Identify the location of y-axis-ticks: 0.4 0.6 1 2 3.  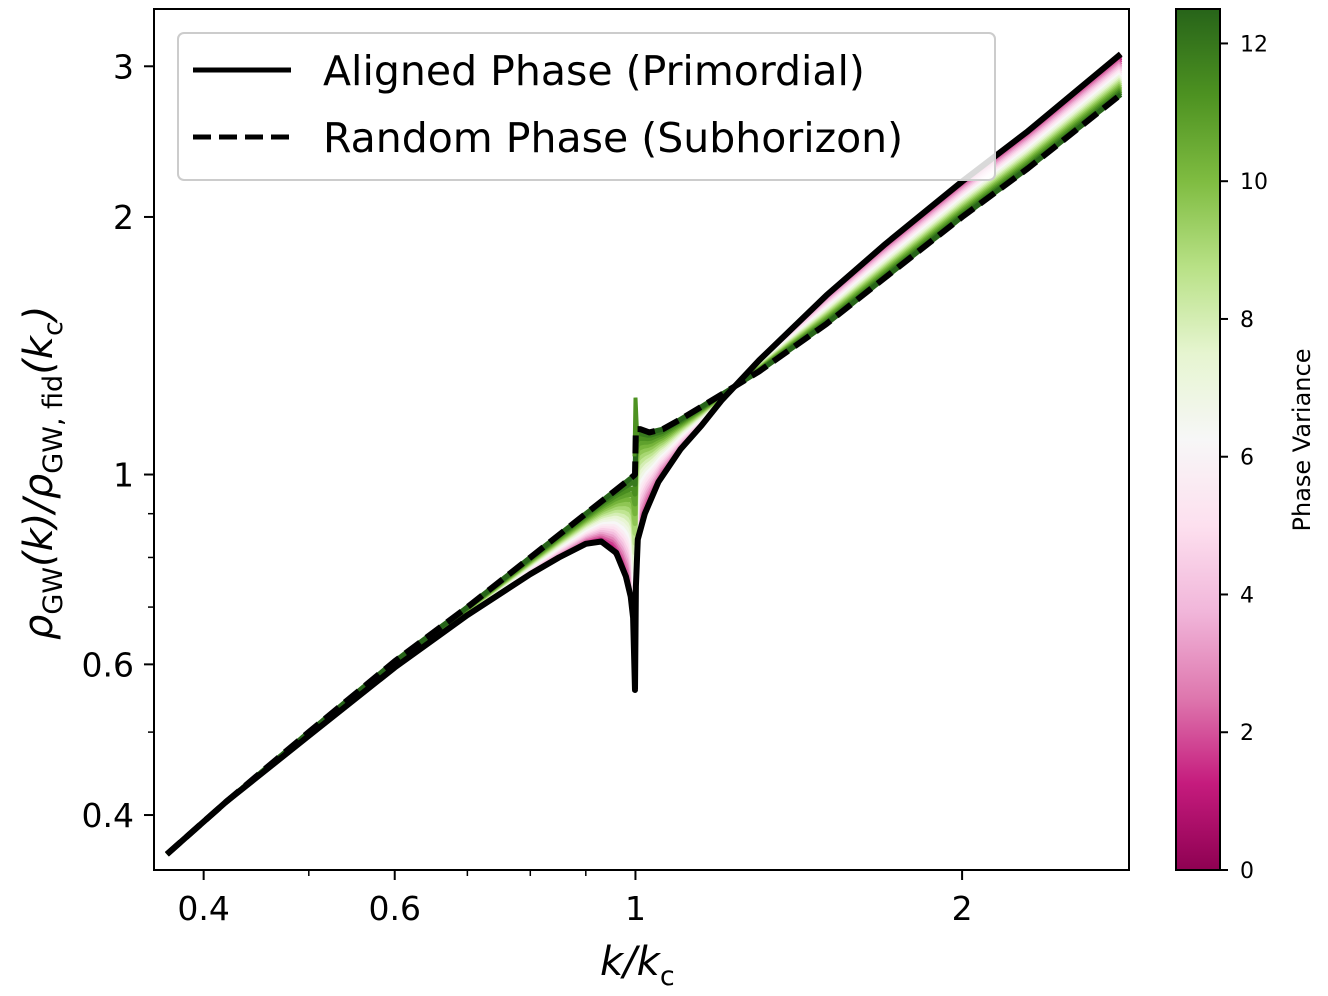
(118, 441).